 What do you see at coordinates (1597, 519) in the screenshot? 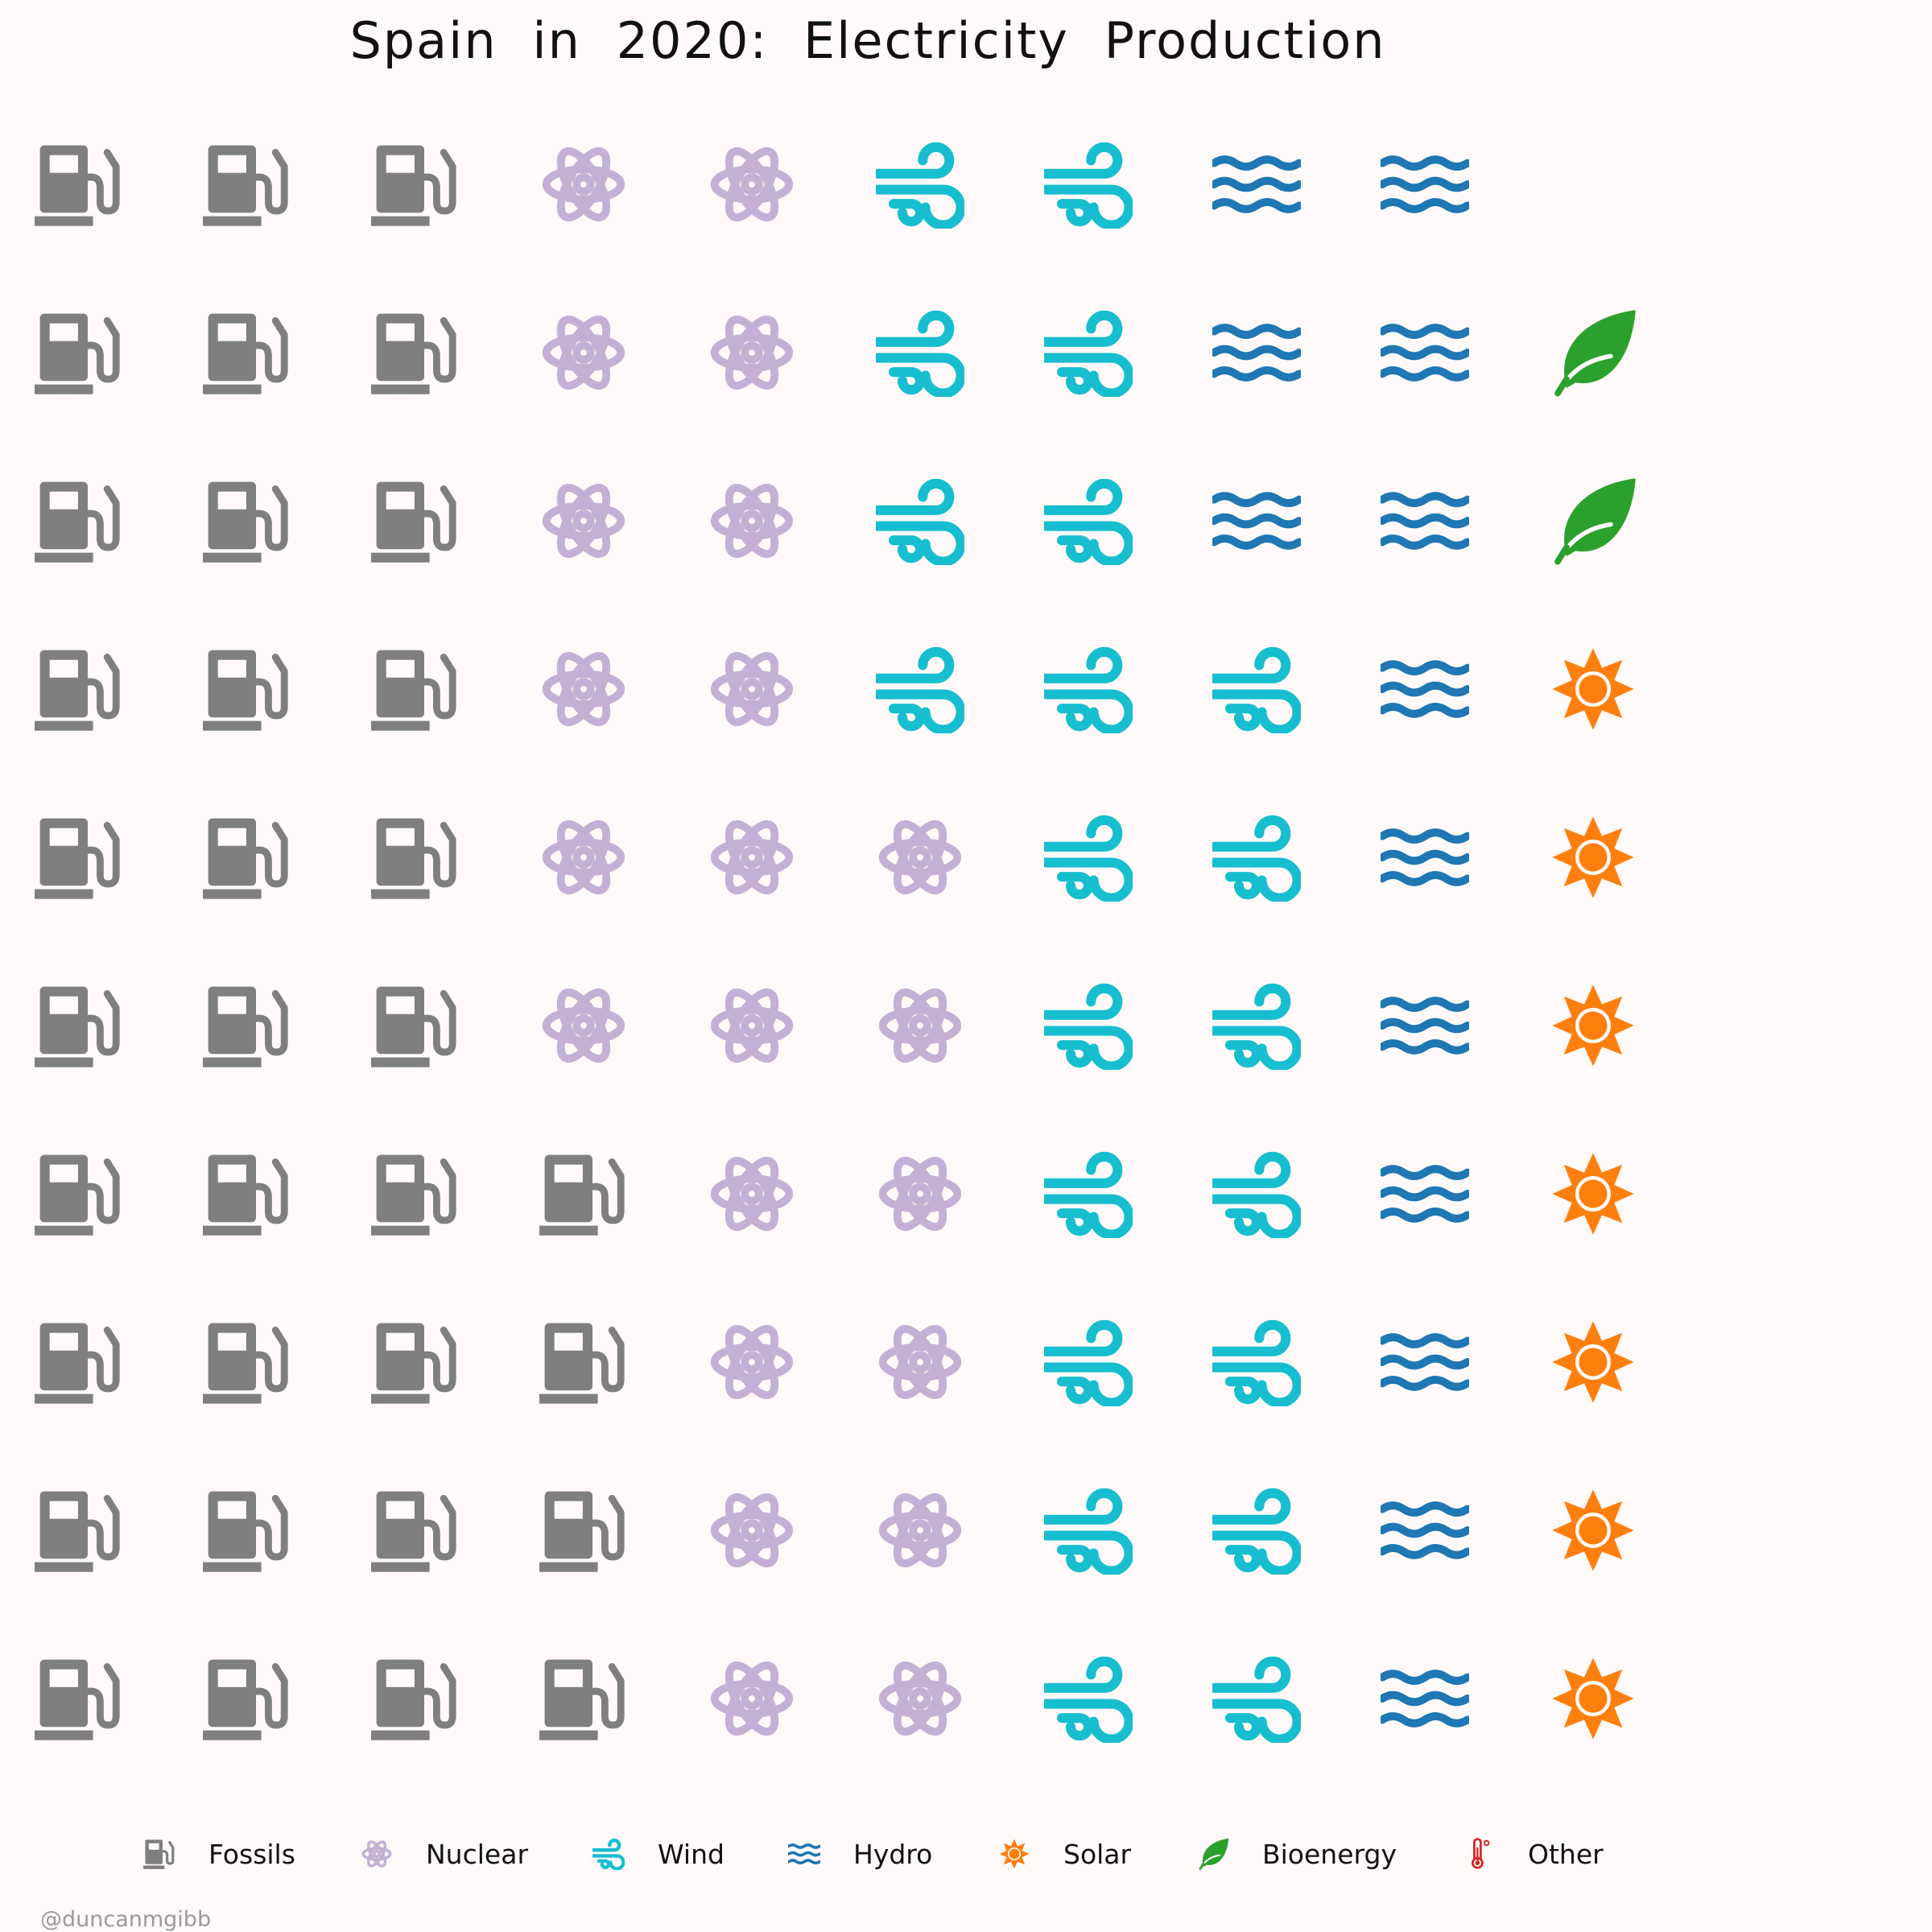
I see `waffle-cell-bioenergy` at bounding box center [1597, 519].